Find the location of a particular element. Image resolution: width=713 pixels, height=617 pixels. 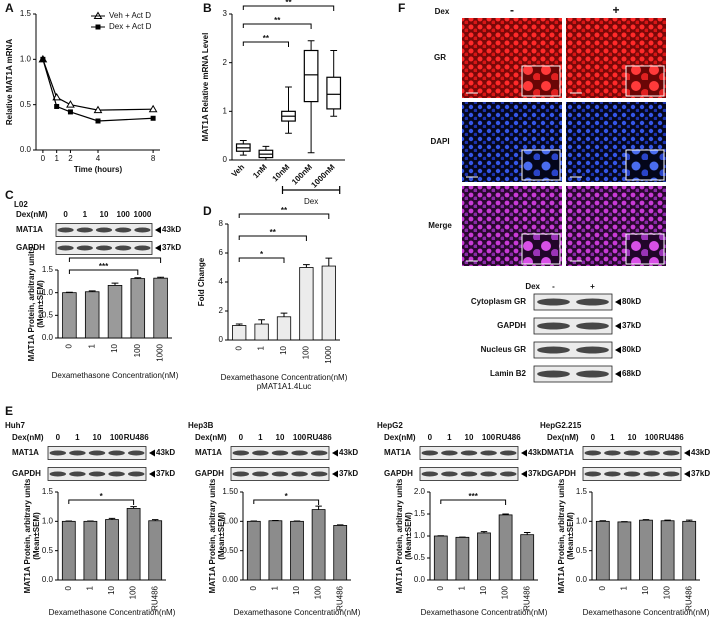

cell-line-label: L02 is located at coordinates (21, 204).